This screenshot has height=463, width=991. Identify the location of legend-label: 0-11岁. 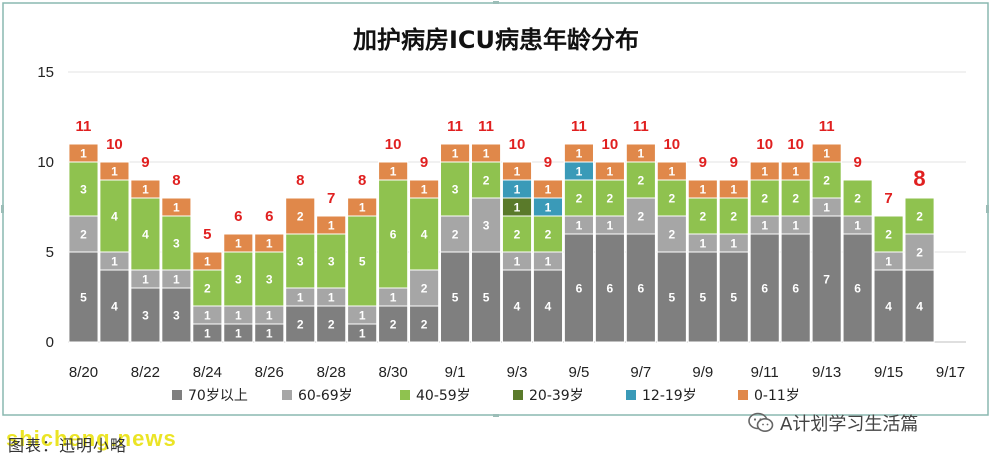
(777, 396).